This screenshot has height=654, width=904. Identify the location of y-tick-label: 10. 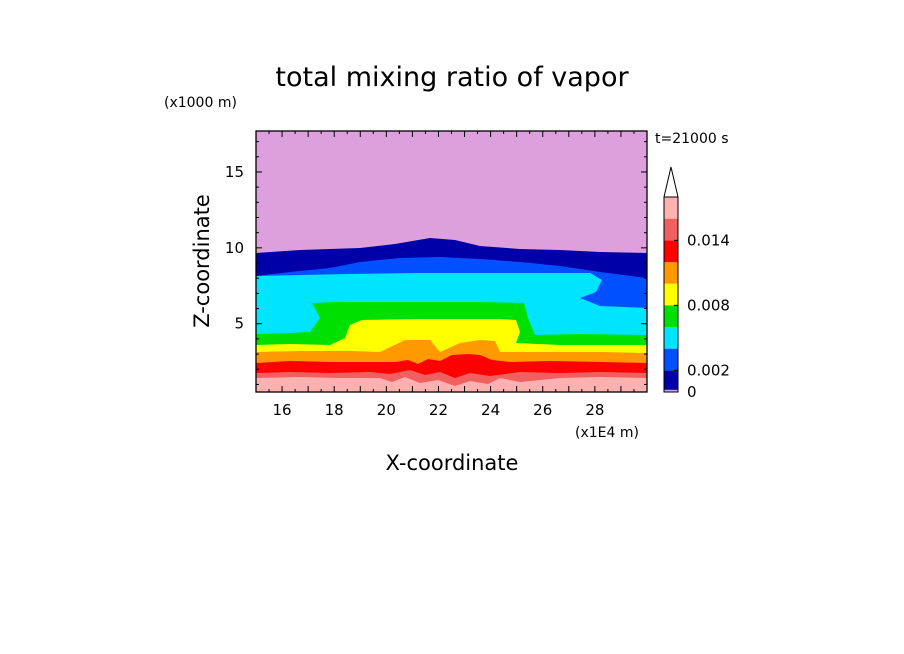
(234, 248).